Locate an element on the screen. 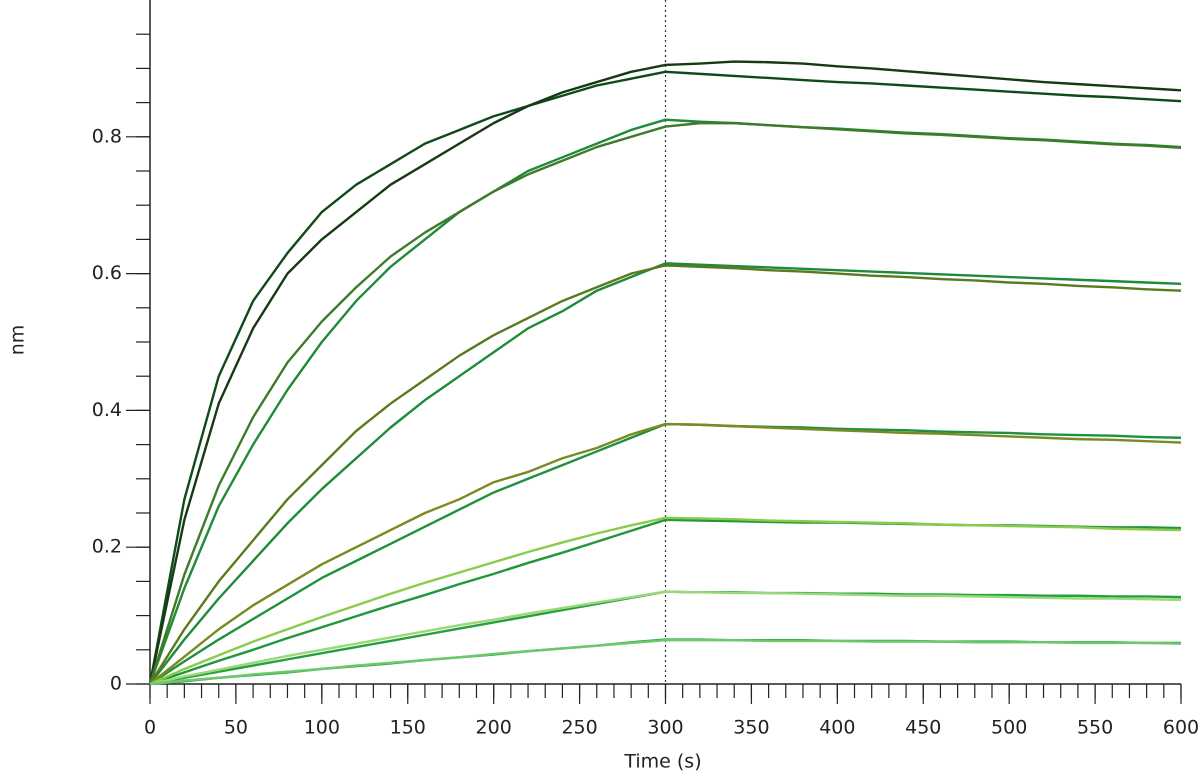 The image size is (1200, 777). x-tick-label: 150 is located at coordinates (408, 728).